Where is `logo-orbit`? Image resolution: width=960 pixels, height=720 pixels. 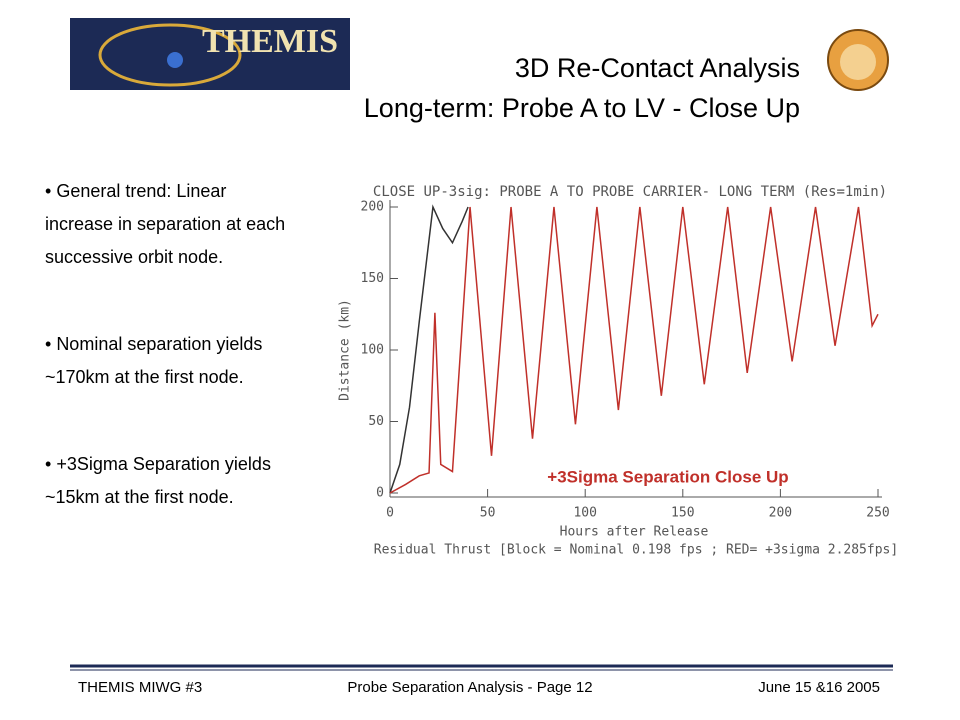
logo-orbit is located at coordinates (170, 55).